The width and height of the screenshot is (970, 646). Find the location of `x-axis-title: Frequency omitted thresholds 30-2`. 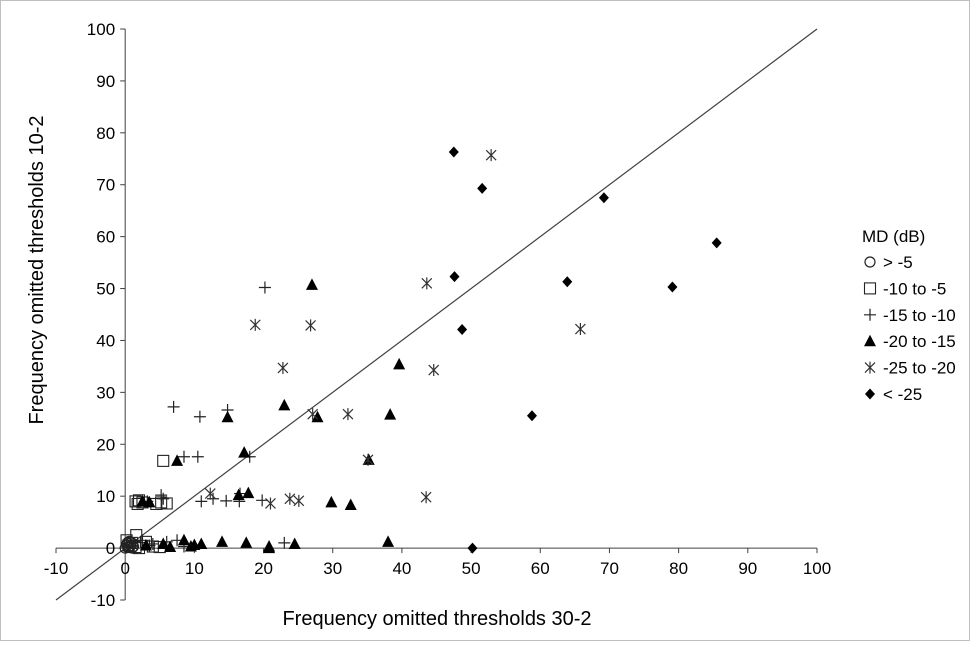

x-axis-title: Frequency omitted thresholds 30-2 is located at coordinates (436, 619).